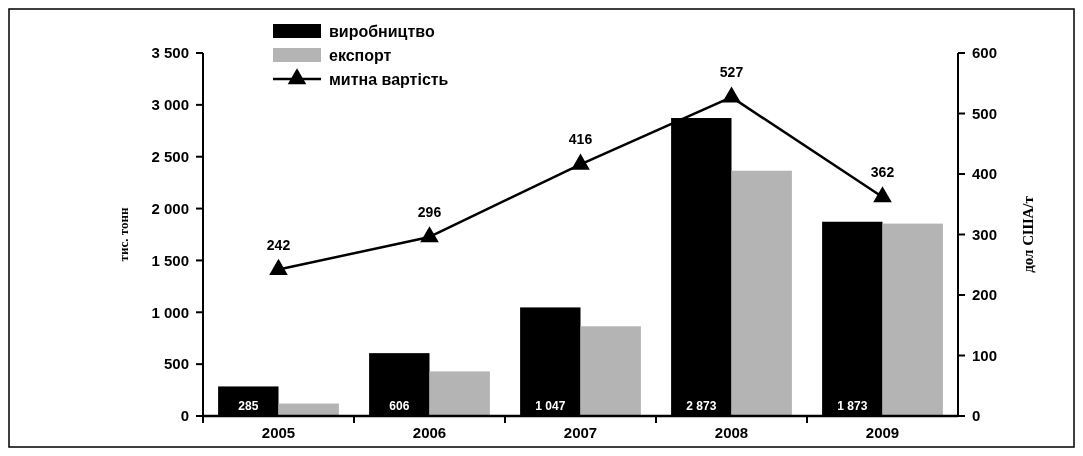 This screenshot has width=1083, height=456. Describe the element at coordinates (360, 55) in the screenshot. I see `legend-label: експорт` at that location.